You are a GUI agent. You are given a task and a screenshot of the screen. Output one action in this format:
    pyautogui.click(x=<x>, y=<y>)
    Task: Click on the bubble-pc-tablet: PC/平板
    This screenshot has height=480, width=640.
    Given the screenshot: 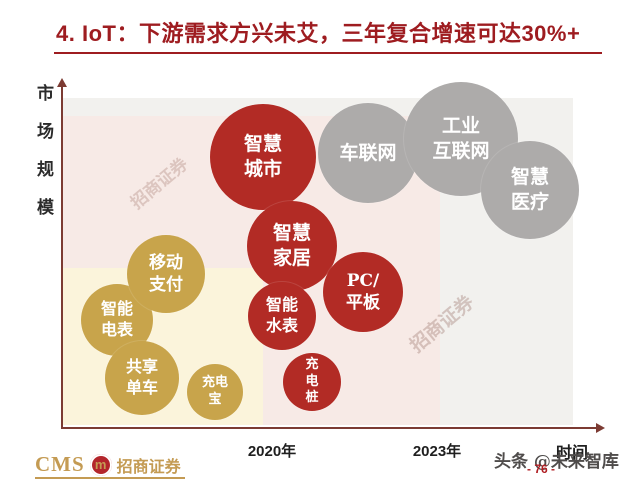 What is the action you would take?
    pyautogui.click(x=363, y=292)
    